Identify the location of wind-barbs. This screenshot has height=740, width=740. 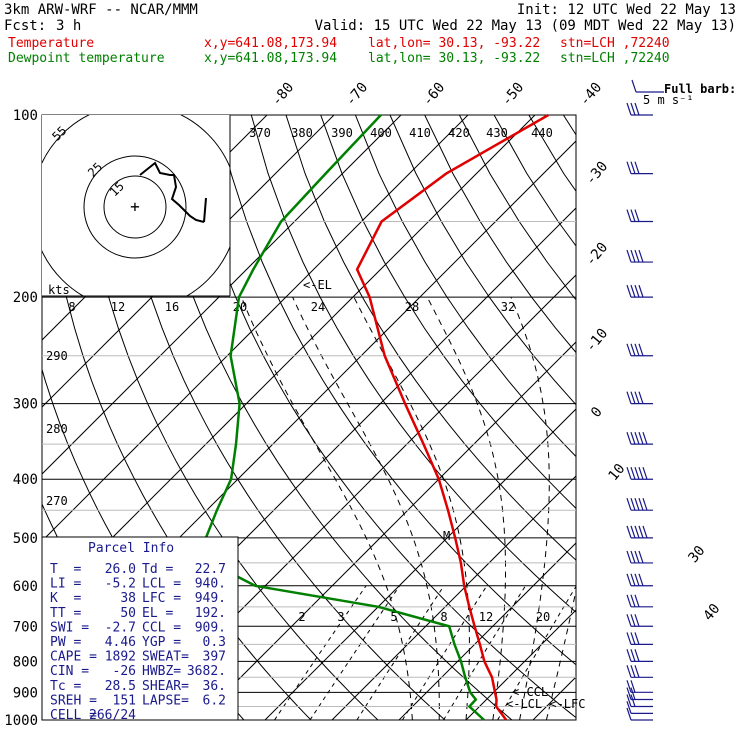
(639, 411).